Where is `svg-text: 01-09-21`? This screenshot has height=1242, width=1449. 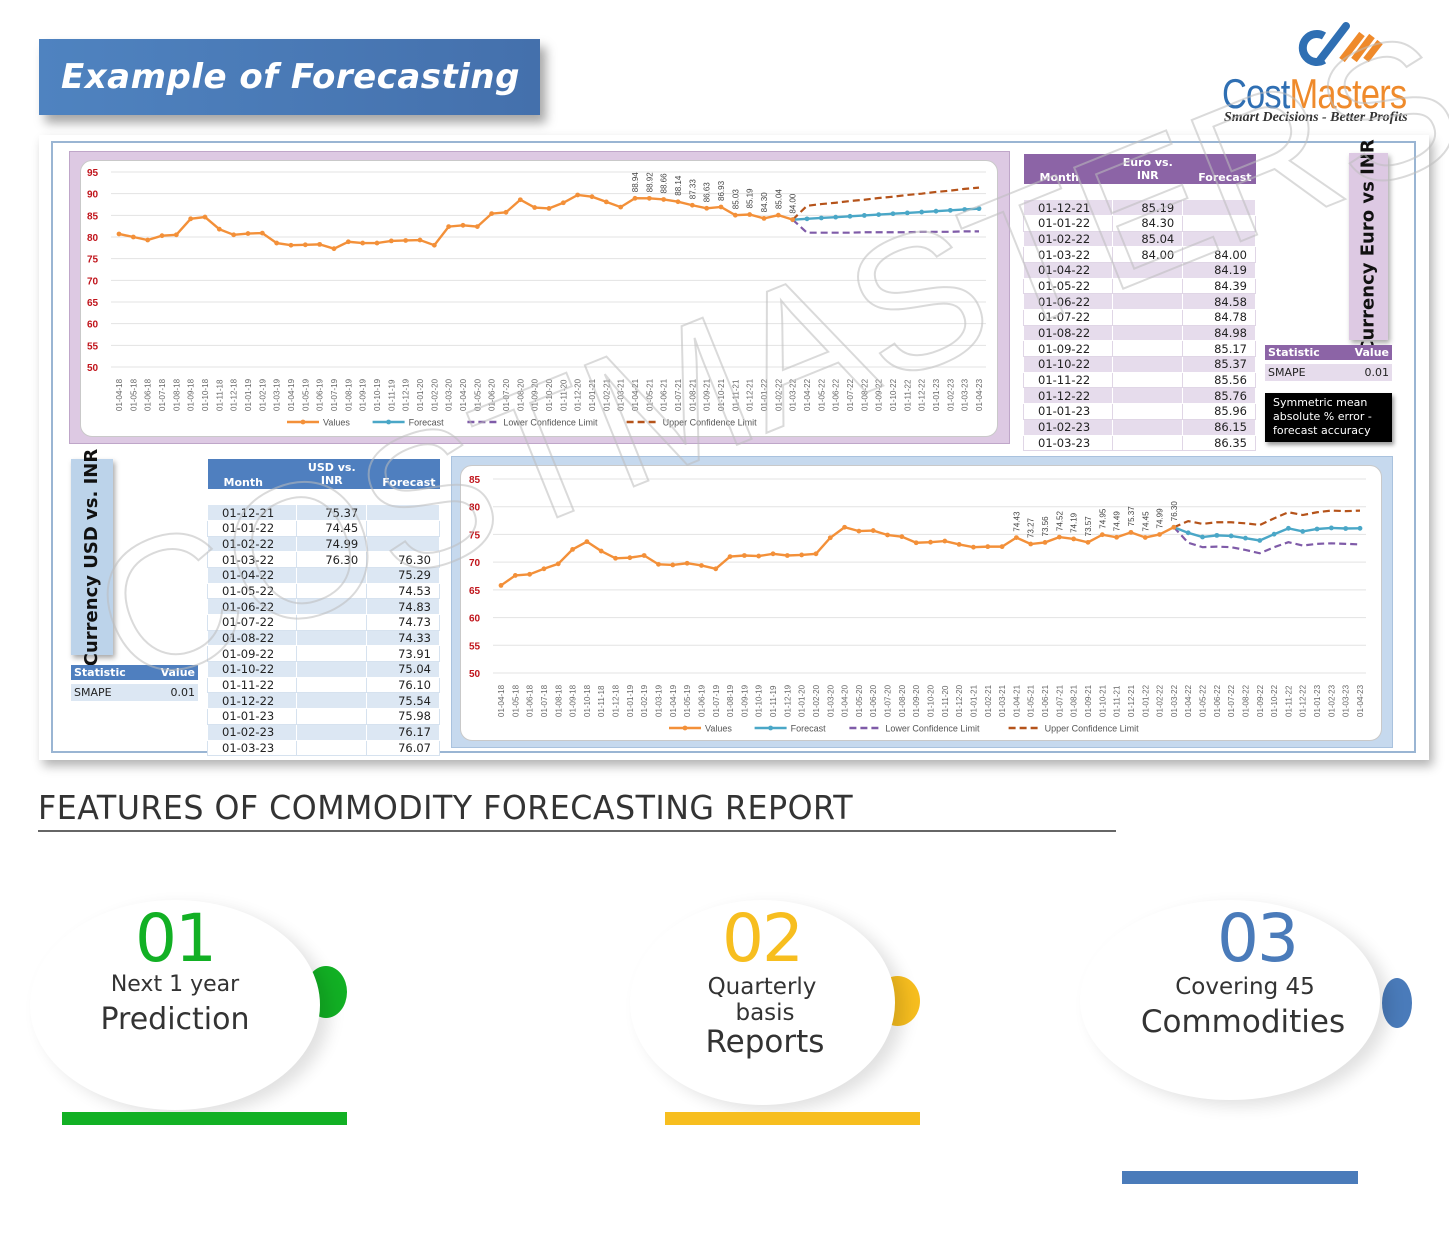
svg-text: 01-09-21 is located at coordinates (1088, 700).